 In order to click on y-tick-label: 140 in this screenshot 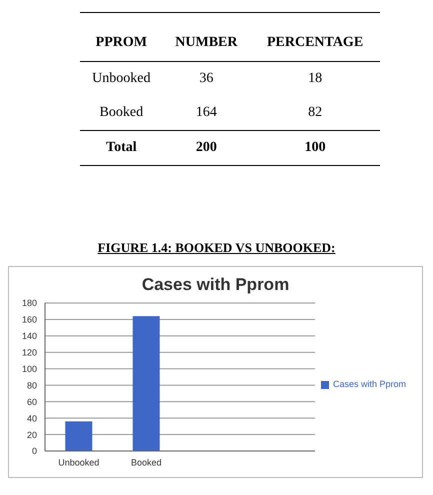, I will do `click(29, 336)`.